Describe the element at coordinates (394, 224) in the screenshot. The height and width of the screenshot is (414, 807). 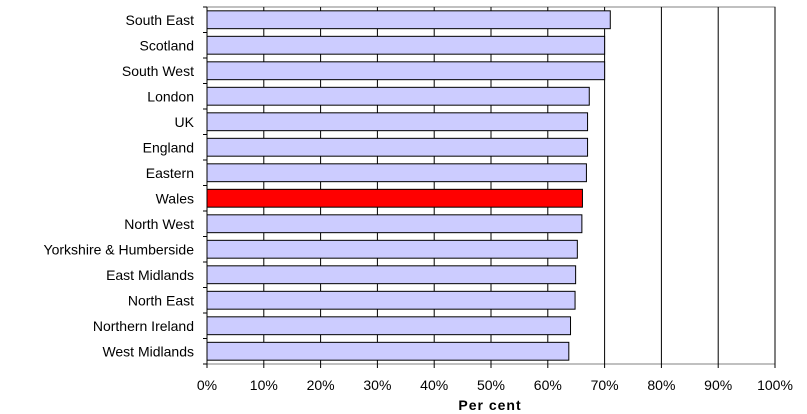
I see `bar-north-west` at that location.